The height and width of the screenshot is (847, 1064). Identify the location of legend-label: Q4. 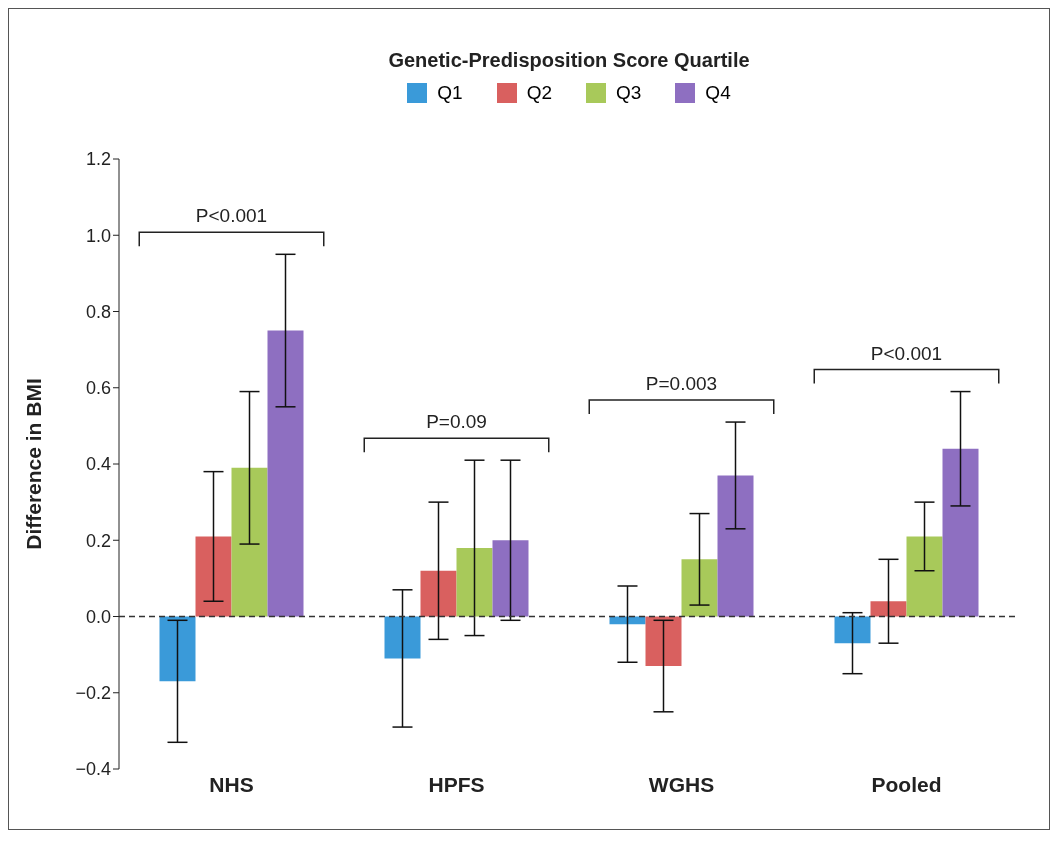
(717, 93).